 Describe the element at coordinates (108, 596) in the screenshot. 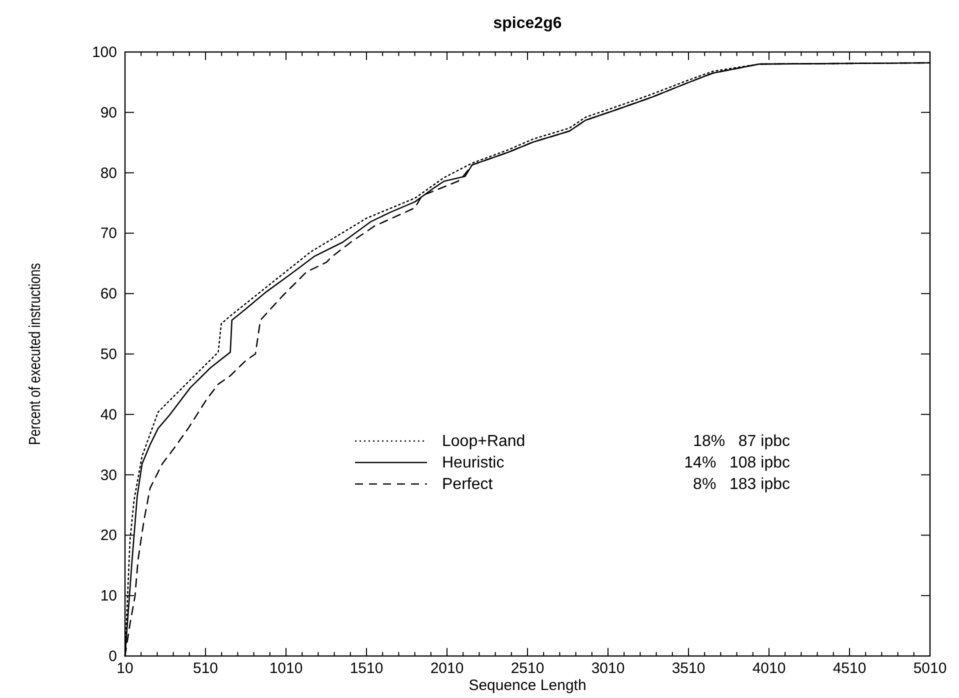

I see `y-tick-label: 10` at that location.